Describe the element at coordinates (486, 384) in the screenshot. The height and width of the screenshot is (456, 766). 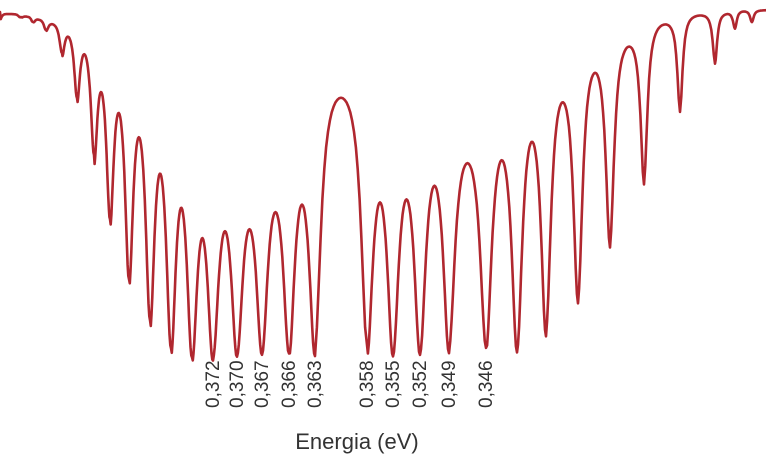
I see `energy-tick-label: 0,346` at that location.